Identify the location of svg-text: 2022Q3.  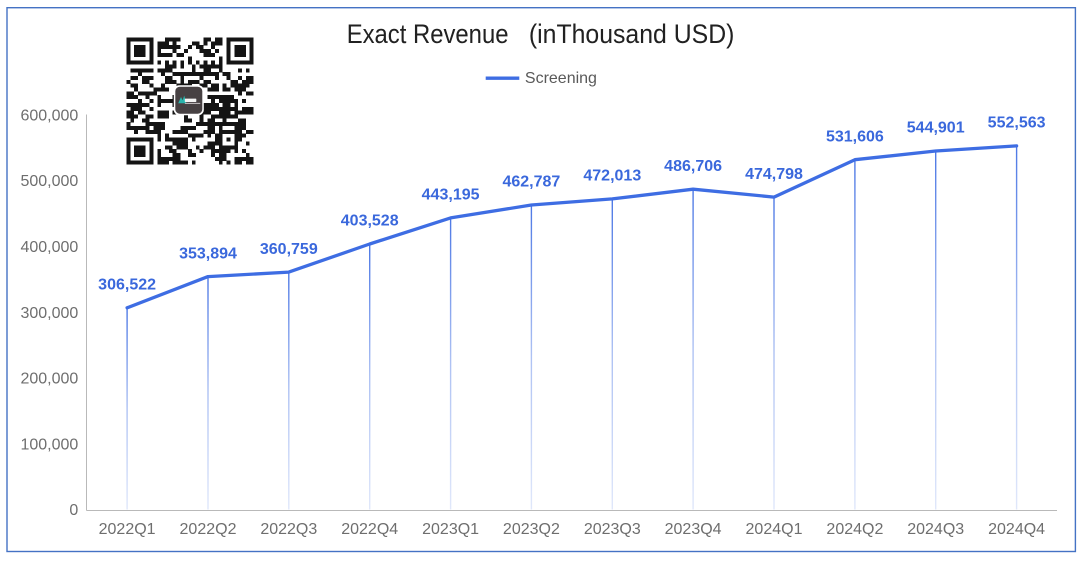
(288, 529).